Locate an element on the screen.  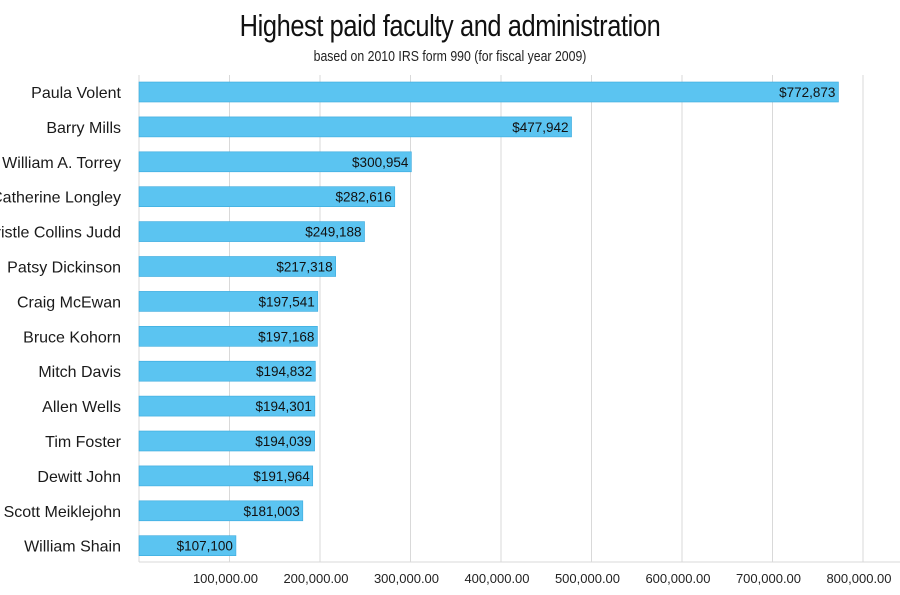
data-label: $181,003 is located at coordinates (271, 511).